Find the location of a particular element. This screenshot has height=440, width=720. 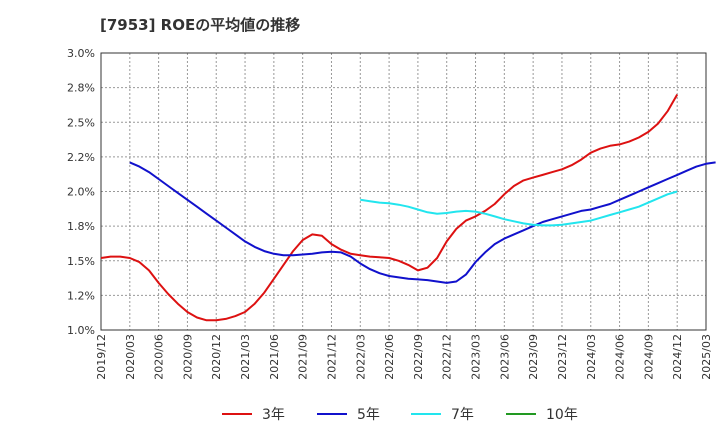

x-tick-label: 2022/06 is located at coordinates (389, 357).